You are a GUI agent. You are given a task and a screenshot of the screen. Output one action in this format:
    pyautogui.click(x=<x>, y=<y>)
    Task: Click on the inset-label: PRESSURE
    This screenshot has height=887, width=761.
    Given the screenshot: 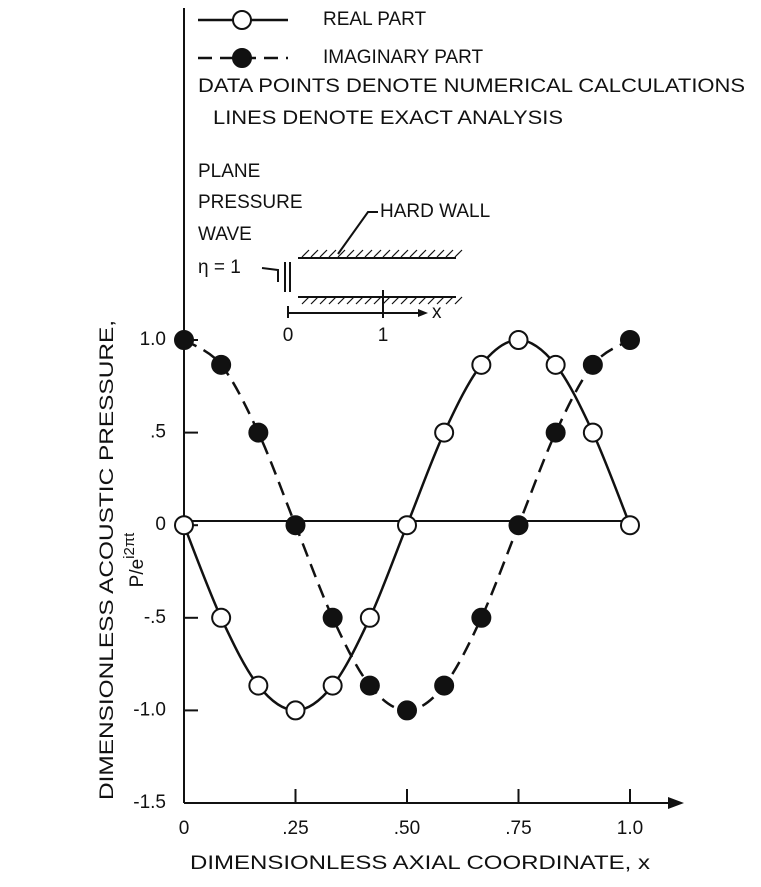 What is the action you would take?
    pyautogui.click(x=250, y=202)
    